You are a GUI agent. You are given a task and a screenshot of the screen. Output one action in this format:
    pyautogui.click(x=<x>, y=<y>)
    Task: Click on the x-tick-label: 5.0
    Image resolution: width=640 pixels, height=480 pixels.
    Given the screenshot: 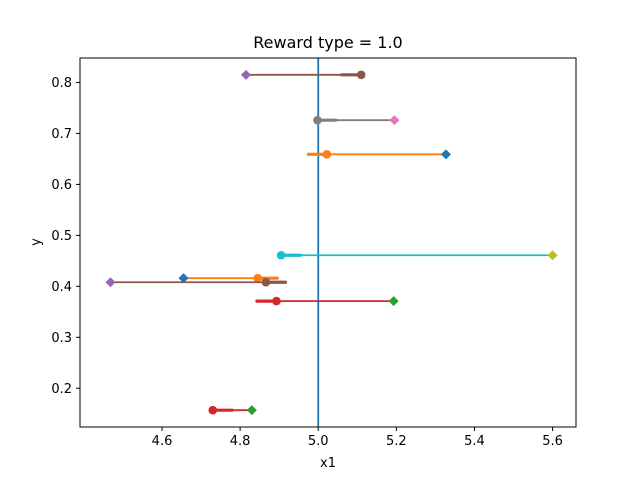 What is the action you would take?
    pyautogui.click(x=318, y=441)
    